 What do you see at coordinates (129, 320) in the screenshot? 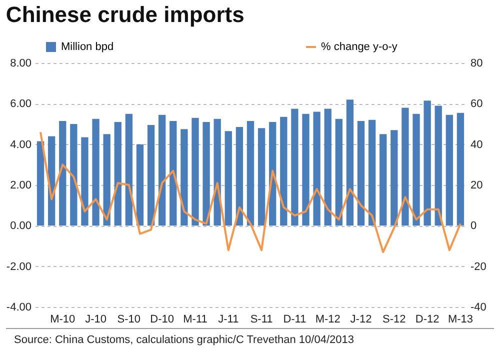
I see `x-tick-label: S-10` at bounding box center [129, 320].